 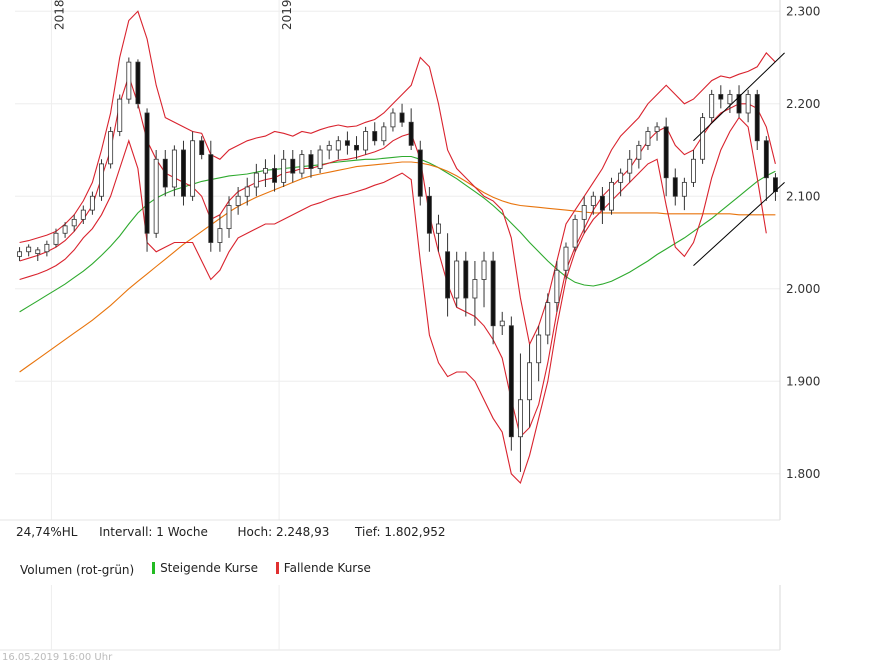 What do you see at coordinates (255, 532) in the screenshot?
I see `high-label: Hoch:` at bounding box center [255, 532].